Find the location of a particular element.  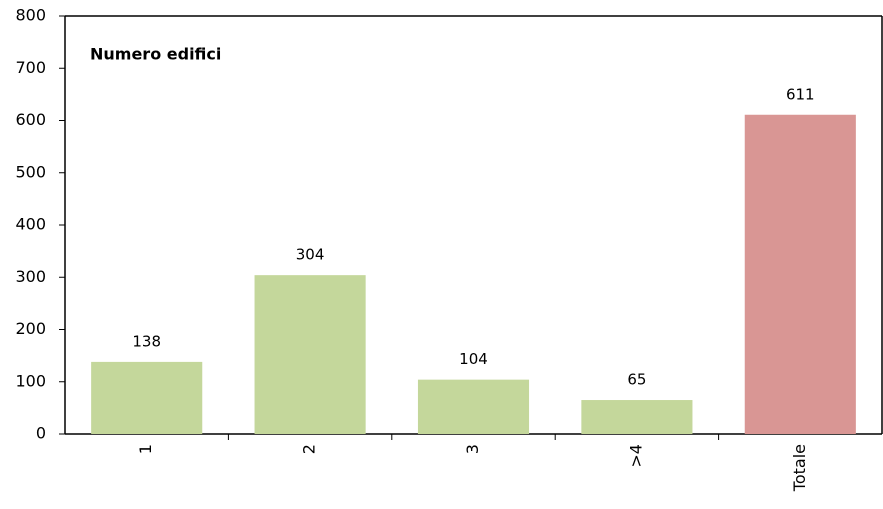

y-tick-label: 200 is located at coordinates (30, 328).